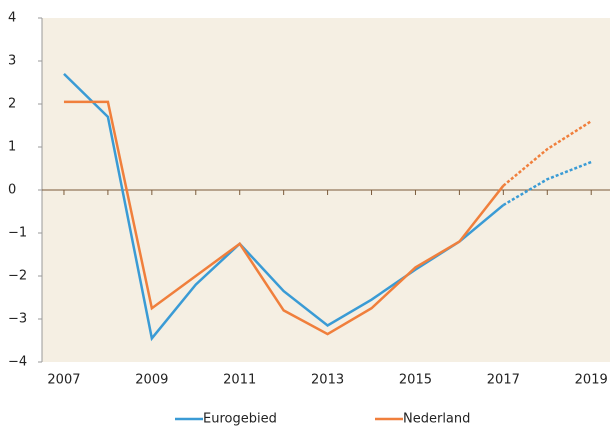 This screenshot has width=611, height=433. What do you see at coordinates (17, 362) in the screenshot?
I see `y-tick-label: −4` at bounding box center [17, 362].